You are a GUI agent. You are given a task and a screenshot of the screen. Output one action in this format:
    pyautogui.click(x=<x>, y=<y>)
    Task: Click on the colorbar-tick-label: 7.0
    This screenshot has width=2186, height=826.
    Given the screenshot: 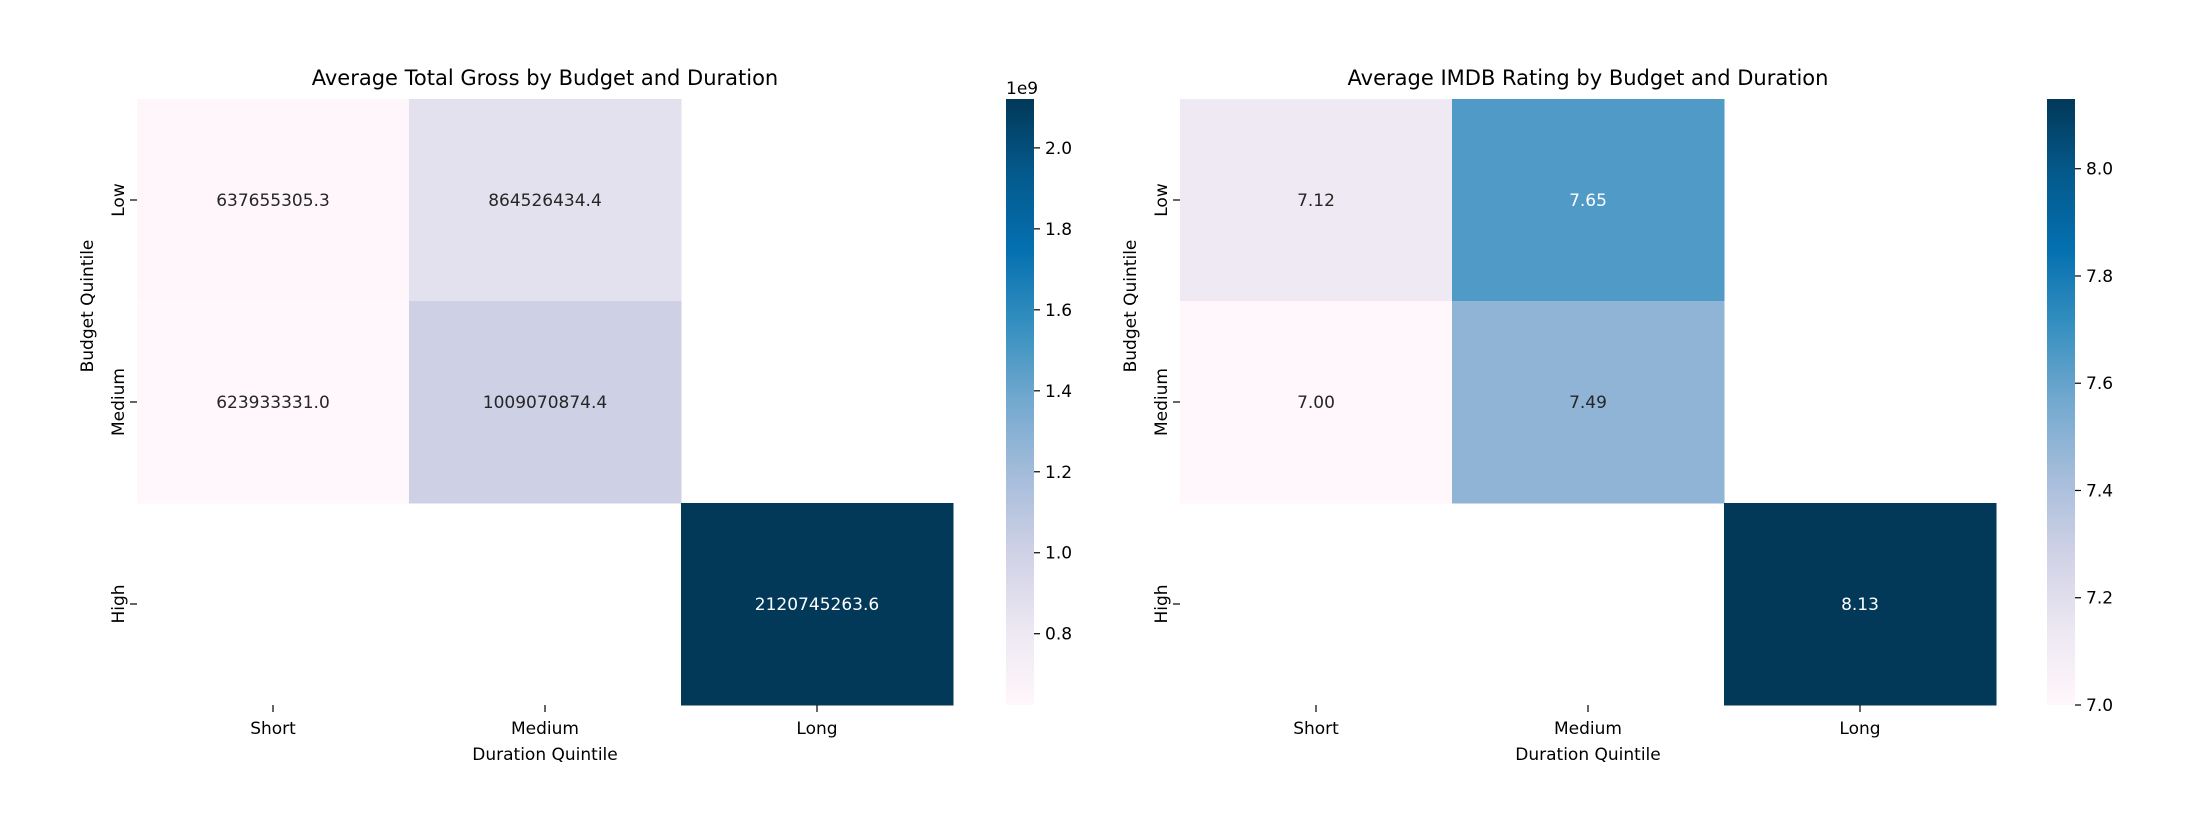 What is the action you would take?
    pyautogui.click(x=2099, y=706)
    